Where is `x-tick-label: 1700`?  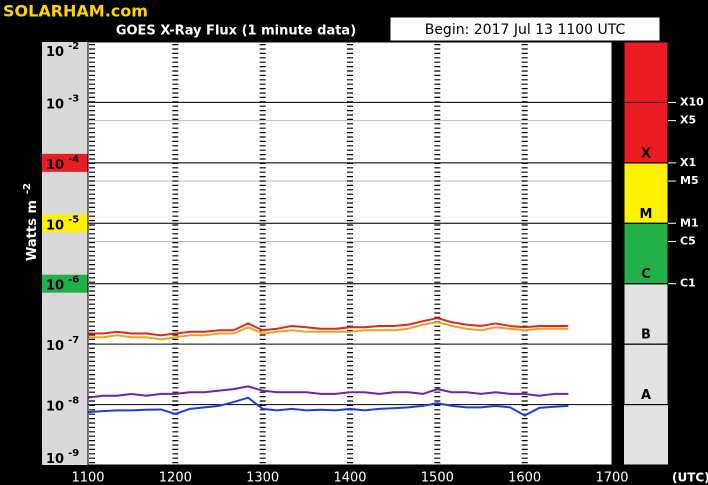 x-tick-label: 1700 is located at coordinates (611, 478).